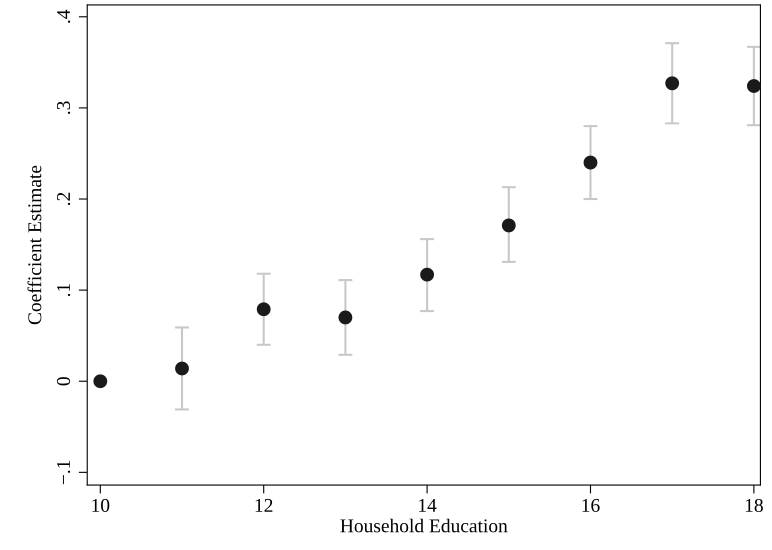  What do you see at coordinates (428, 505) in the screenshot?
I see `x-tick-label: 14` at bounding box center [428, 505].